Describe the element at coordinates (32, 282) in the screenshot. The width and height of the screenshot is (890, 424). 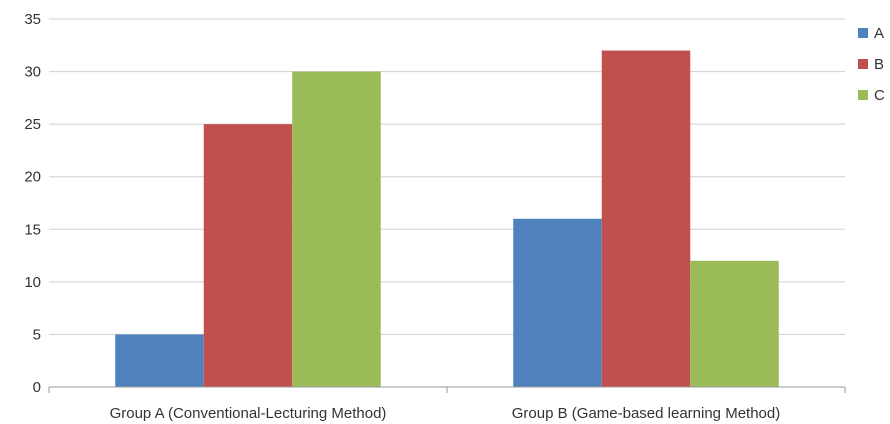
I see `y-tick-label: 10` at that location.